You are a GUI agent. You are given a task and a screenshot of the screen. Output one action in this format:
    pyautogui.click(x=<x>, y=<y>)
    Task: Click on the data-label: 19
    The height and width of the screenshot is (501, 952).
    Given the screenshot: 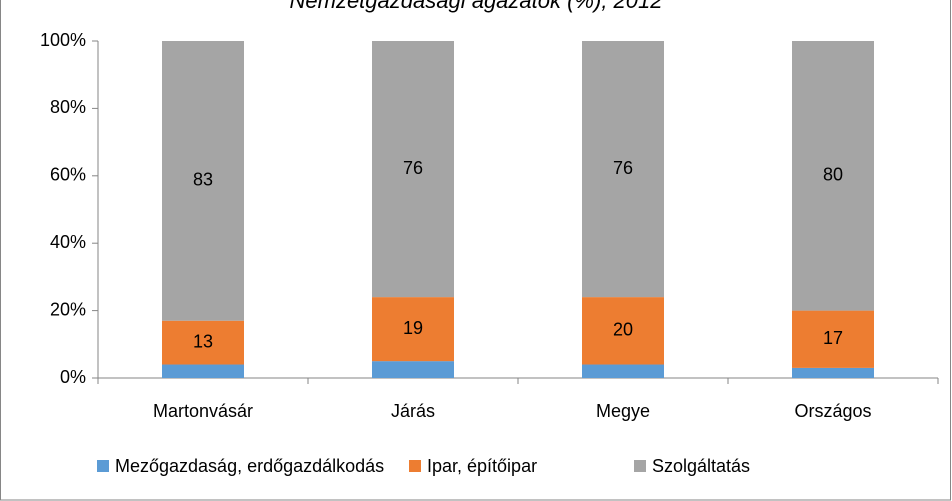 What is the action you would take?
    pyautogui.click(x=413, y=328)
    